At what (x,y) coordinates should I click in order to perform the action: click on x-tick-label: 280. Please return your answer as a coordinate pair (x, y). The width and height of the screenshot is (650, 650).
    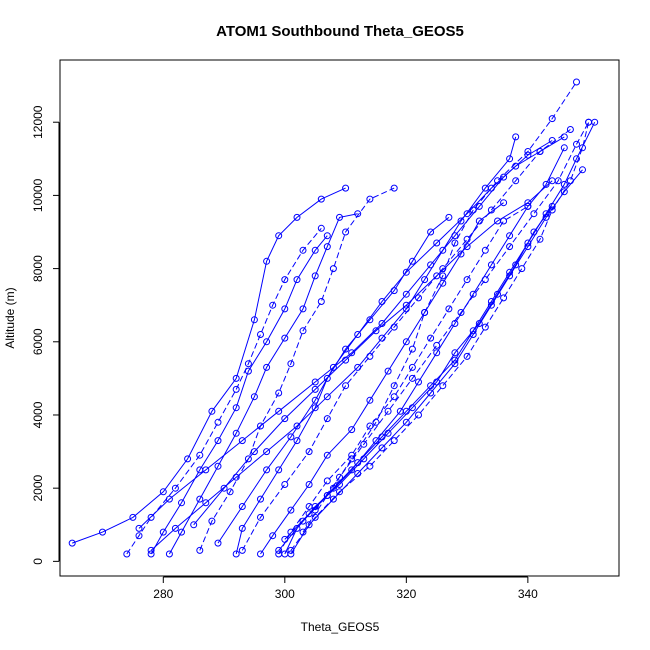
    Looking at the image, I should click on (163, 594).